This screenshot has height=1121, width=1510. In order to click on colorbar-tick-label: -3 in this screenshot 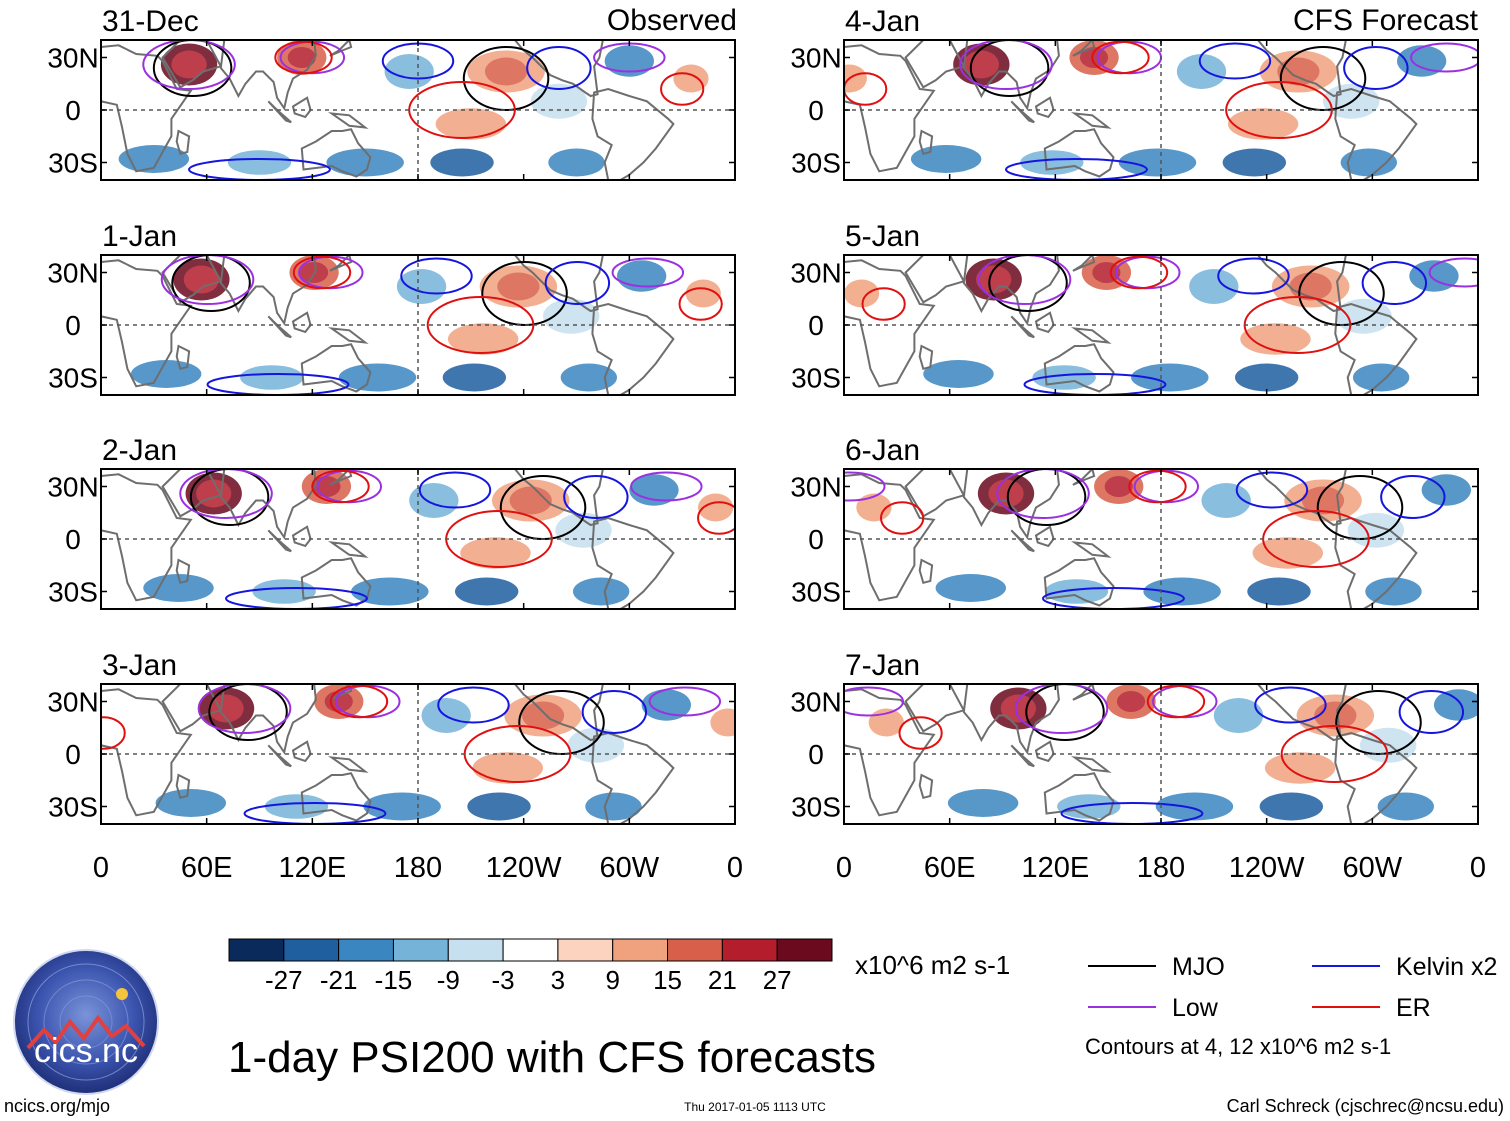, I will do `click(503, 980)`.